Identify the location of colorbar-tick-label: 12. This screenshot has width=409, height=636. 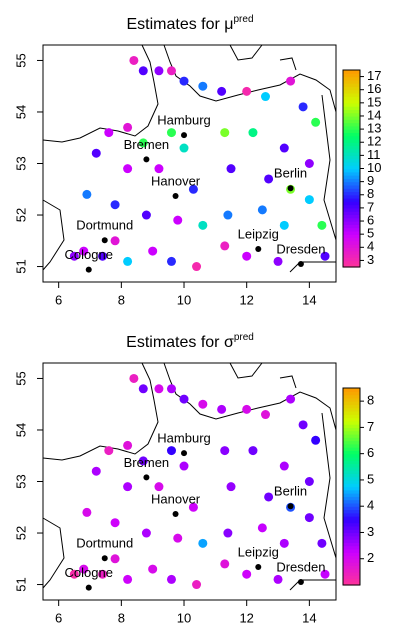
(374, 141).